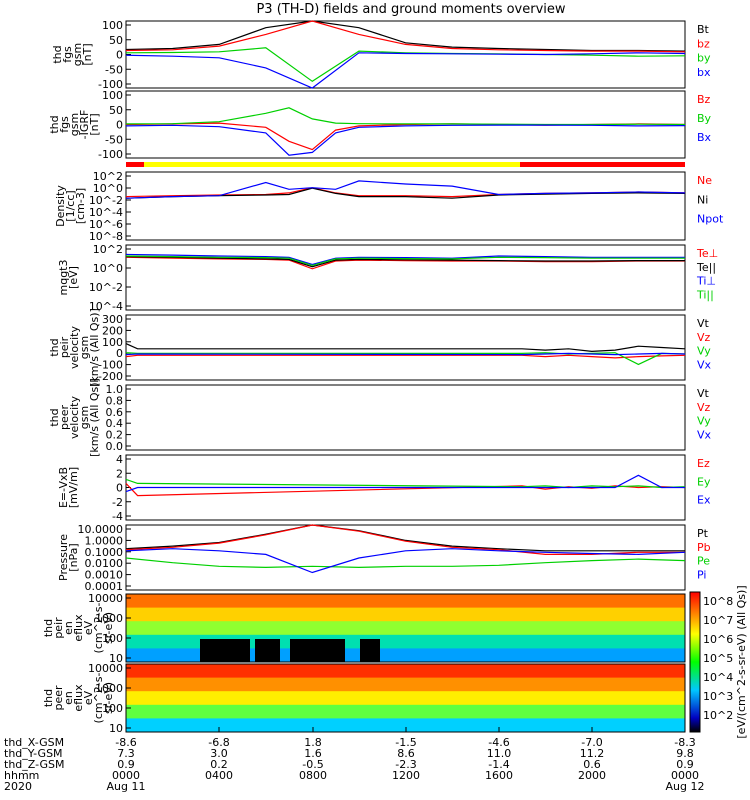  I want to click on x-row-value: 3.0, so click(219, 753).